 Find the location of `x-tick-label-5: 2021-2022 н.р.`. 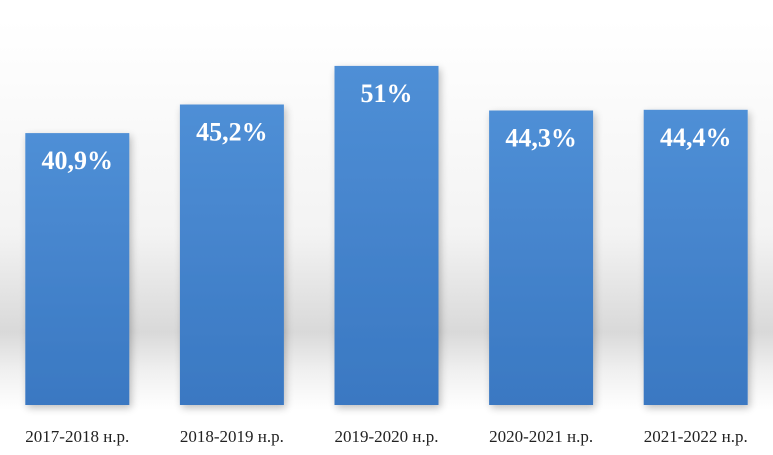

x-tick-label-5: 2021-2022 н.р. is located at coordinates (696, 436).